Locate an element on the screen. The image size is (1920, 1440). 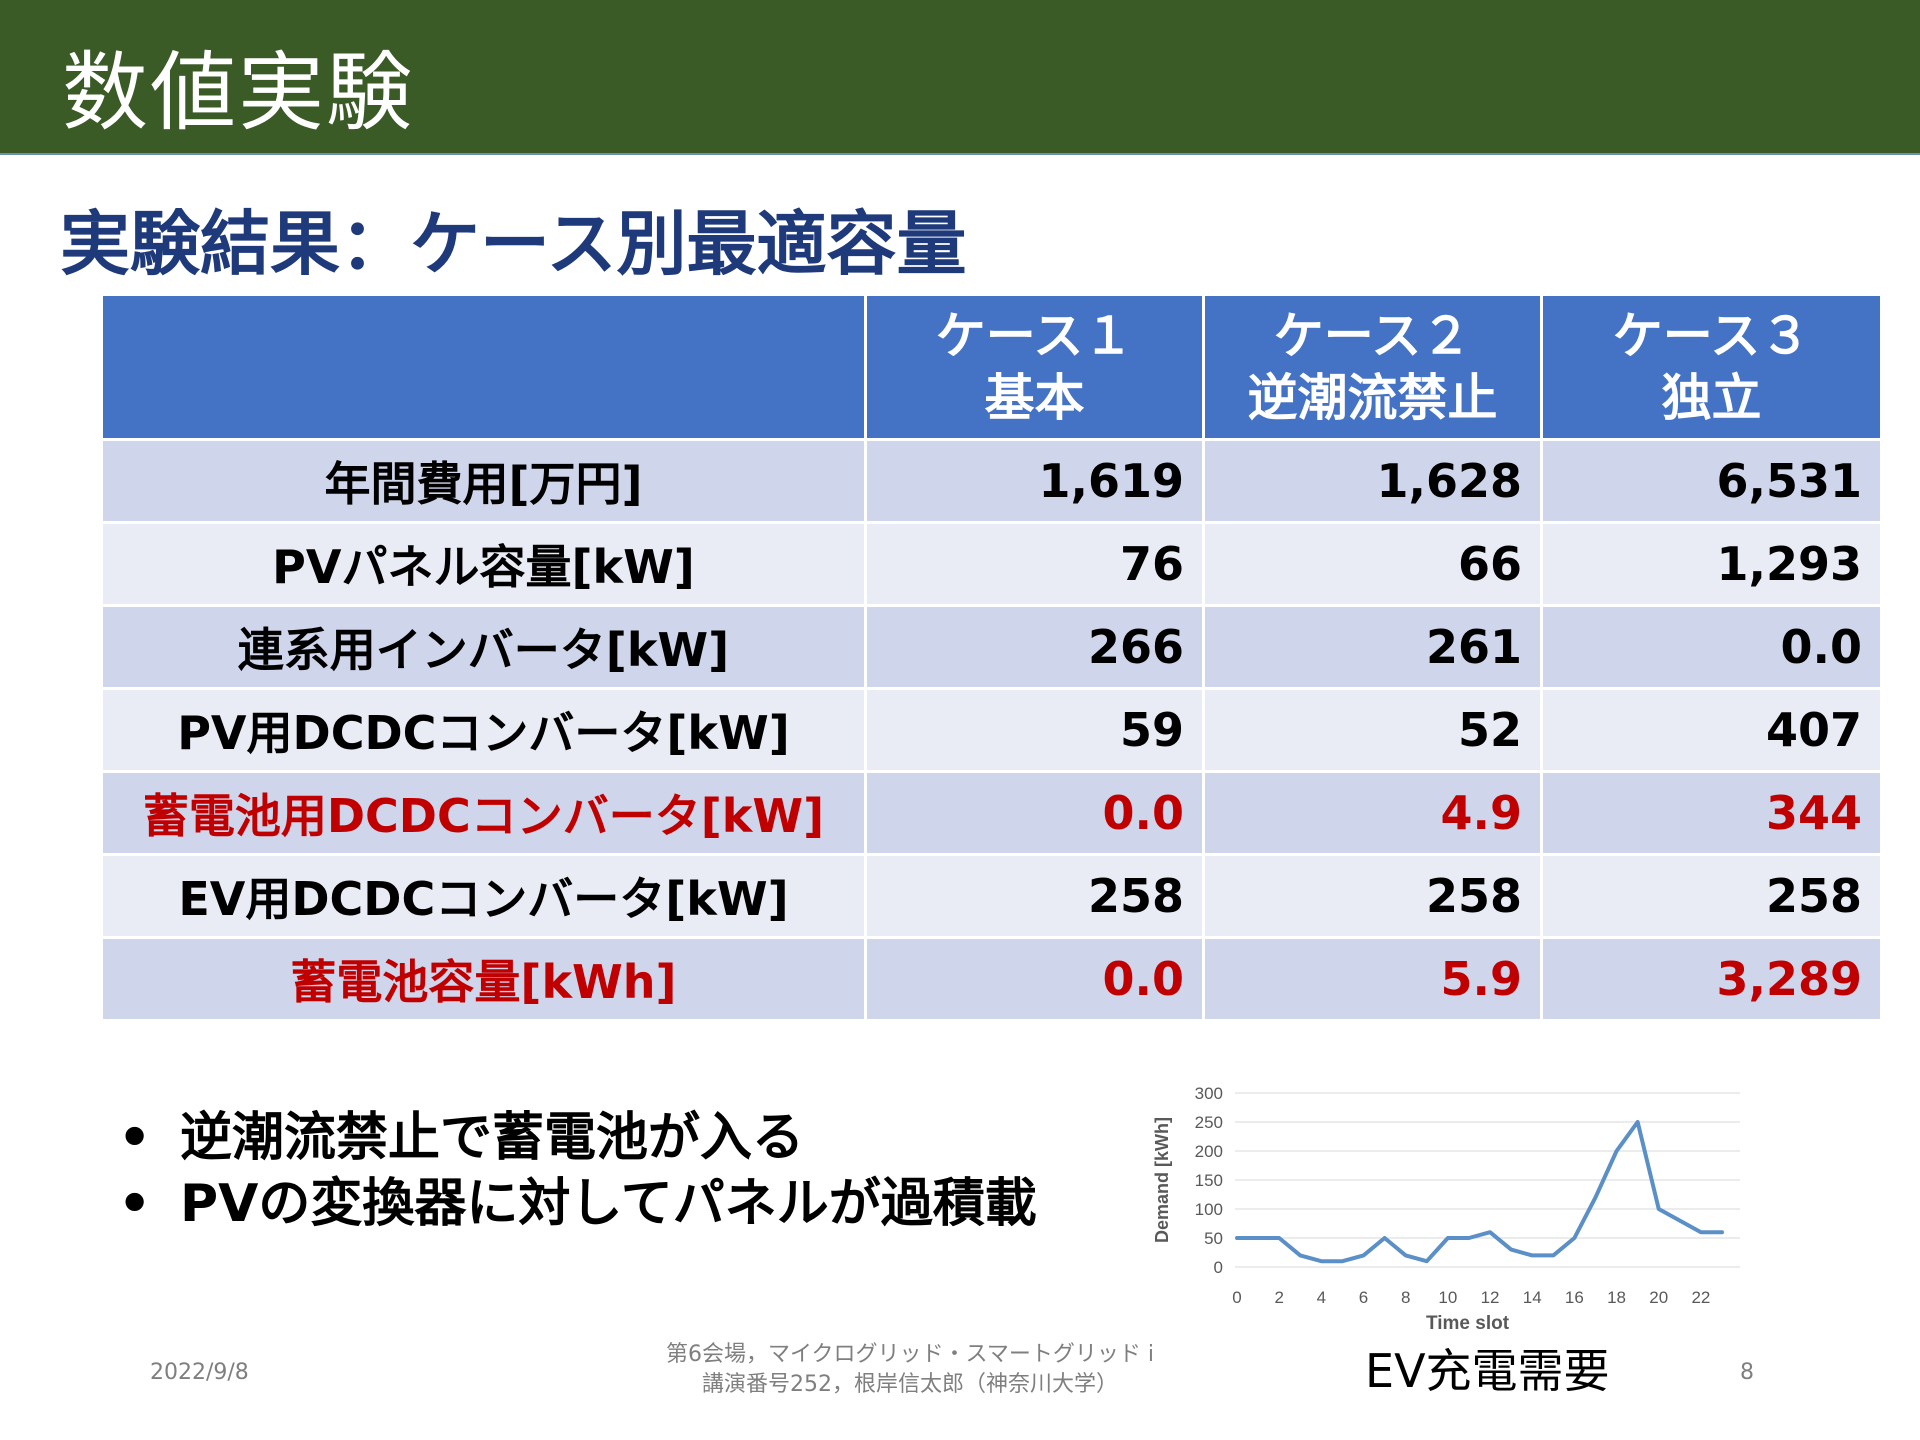
table-header-row: ケース１ 基本 ケース２ 逆潮流禁止 ケース３ 独立 is located at coordinates (991, 367).